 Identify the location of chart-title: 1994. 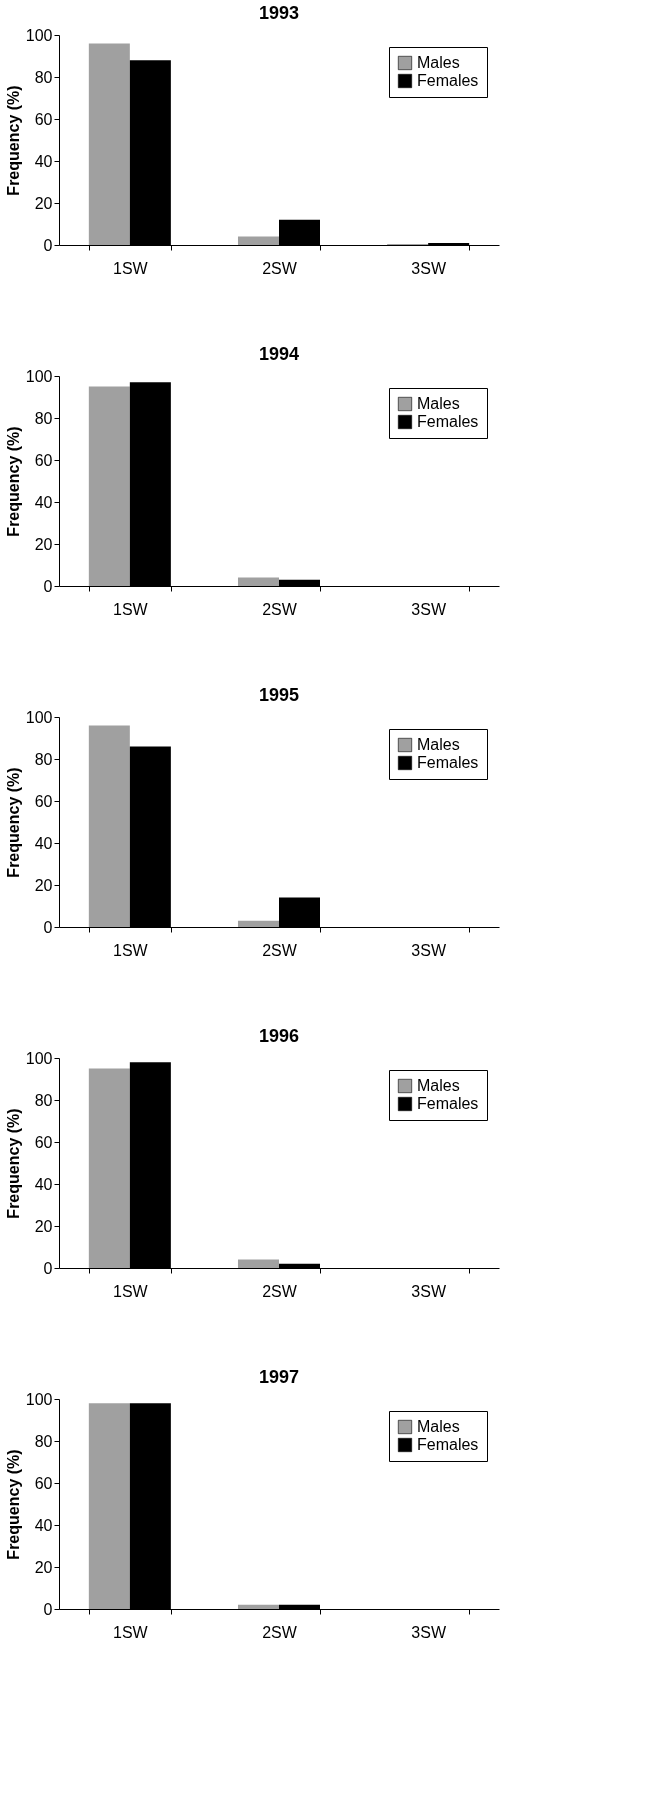
(279, 354).